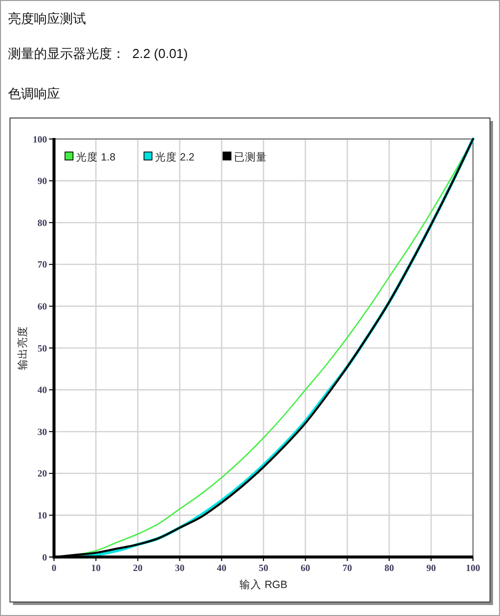 The height and width of the screenshot is (616, 500). I want to click on y-axis-title: 输出亮度, so click(22, 348).